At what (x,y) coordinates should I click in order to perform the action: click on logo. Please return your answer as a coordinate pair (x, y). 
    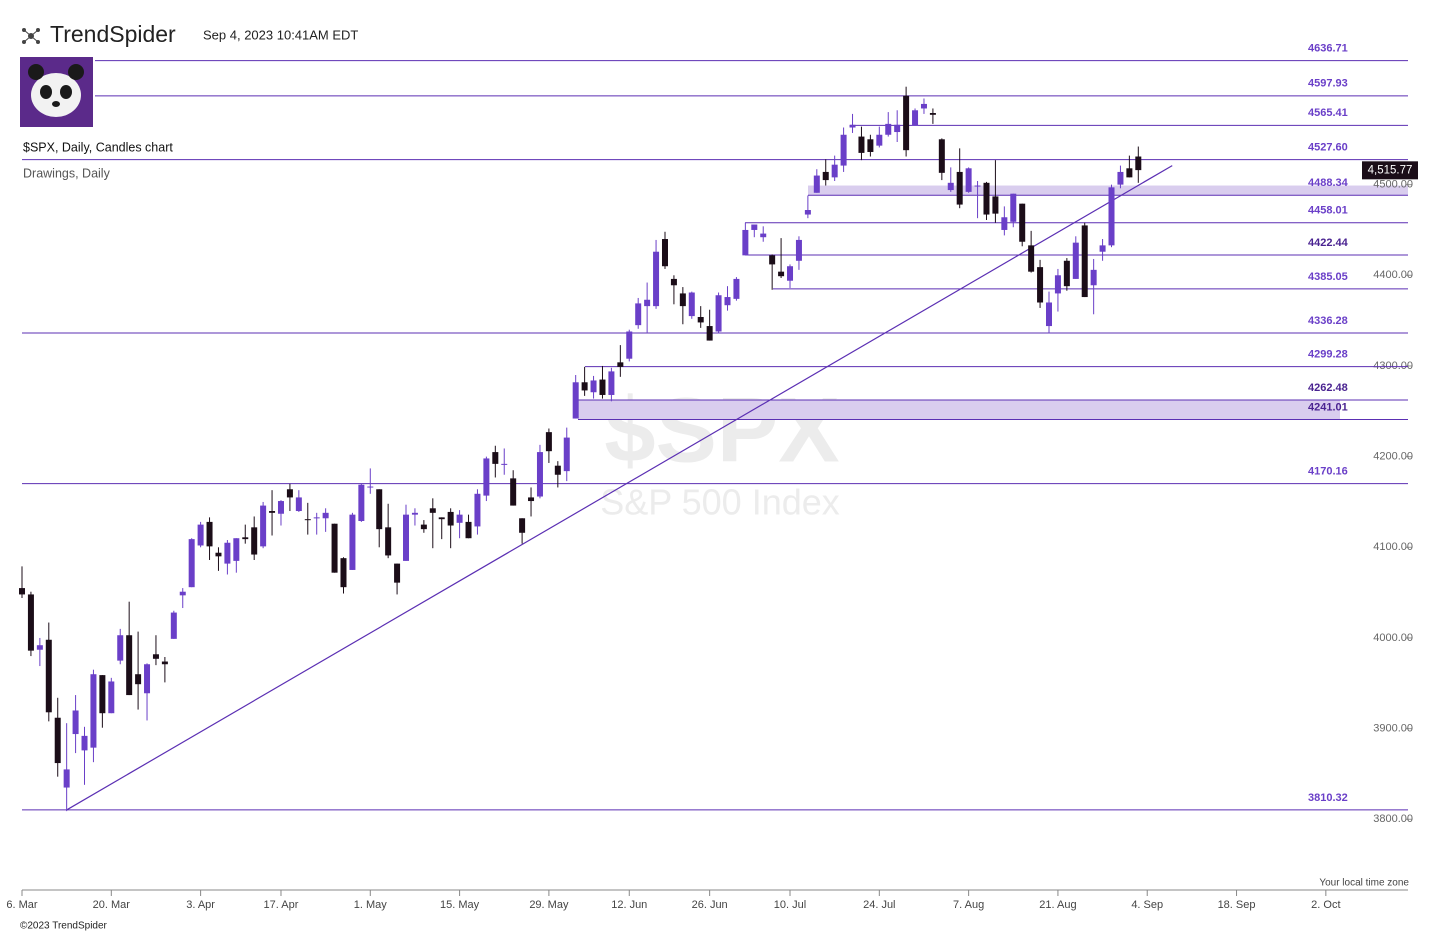
    Looking at the image, I should click on (31, 36).